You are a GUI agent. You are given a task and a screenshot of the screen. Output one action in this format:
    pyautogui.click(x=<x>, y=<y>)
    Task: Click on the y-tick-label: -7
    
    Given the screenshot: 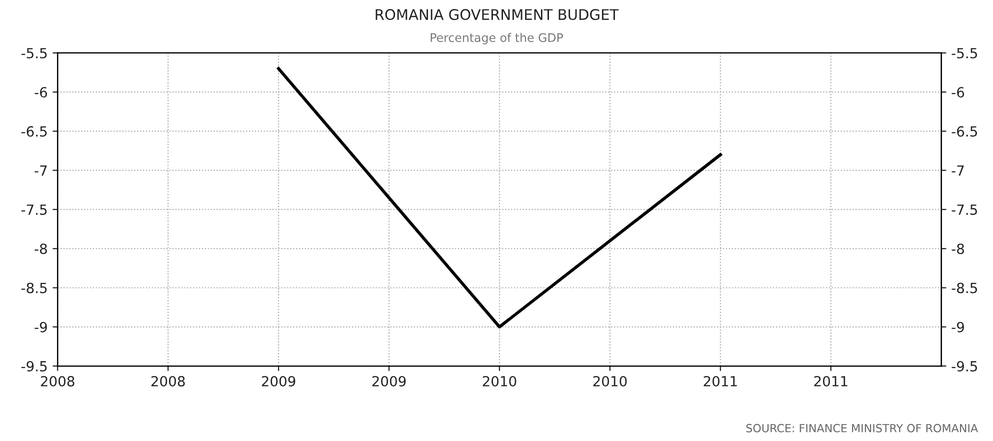 What is the action you would take?
    pyautogui.click(x=40, y=170)
    